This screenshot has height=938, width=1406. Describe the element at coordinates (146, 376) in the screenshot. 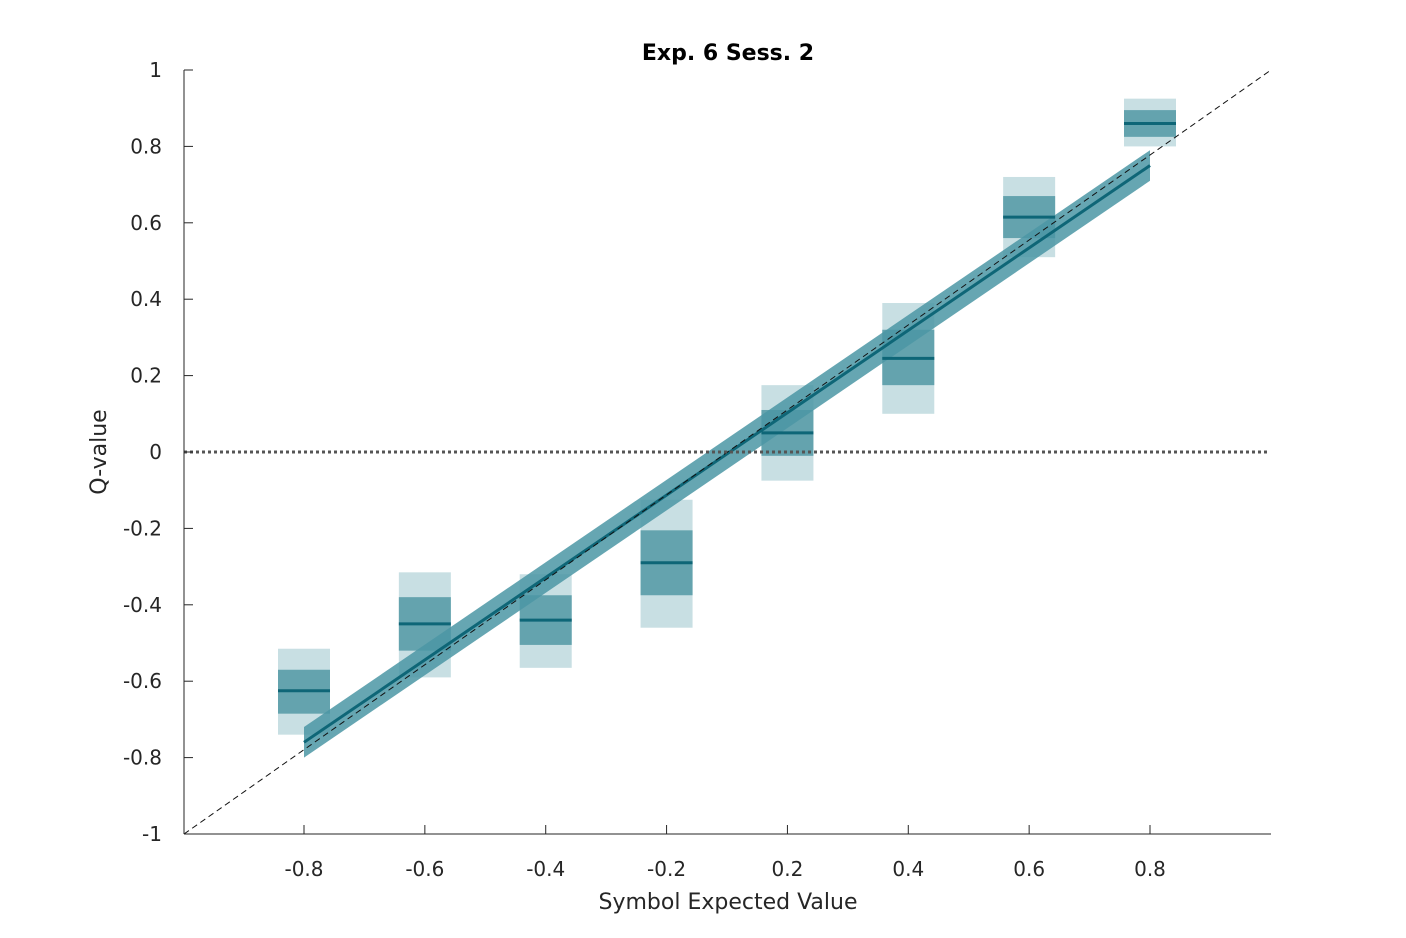

I see `y-tick-label-4: 0.2` at that location.